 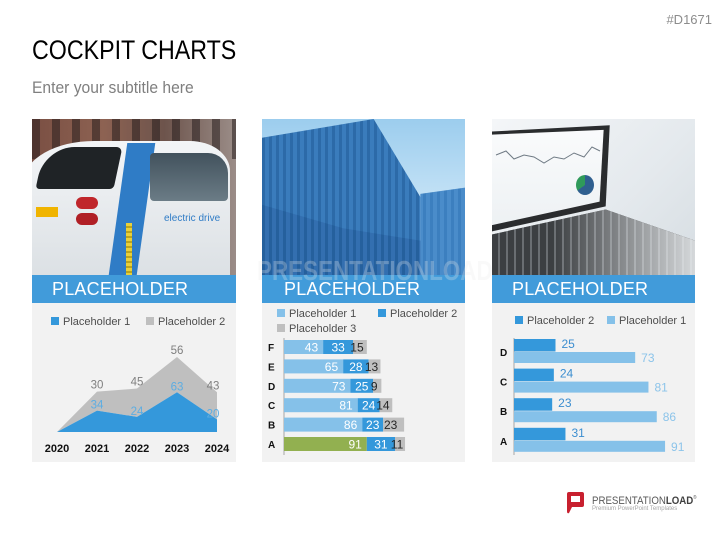 I want to click on screen-line-chart-icon, so click(x=548, y=155).